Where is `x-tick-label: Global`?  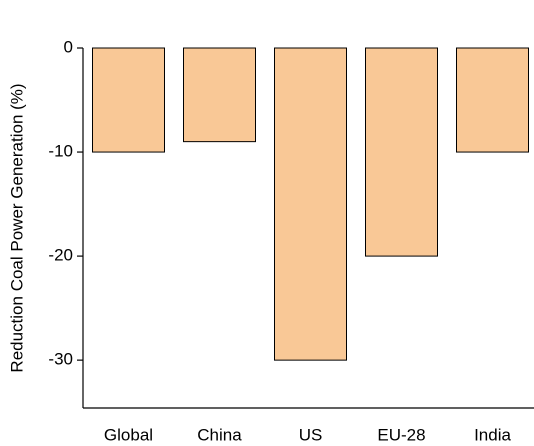 x-tick-label: Global is located at coordinates (128, 434).